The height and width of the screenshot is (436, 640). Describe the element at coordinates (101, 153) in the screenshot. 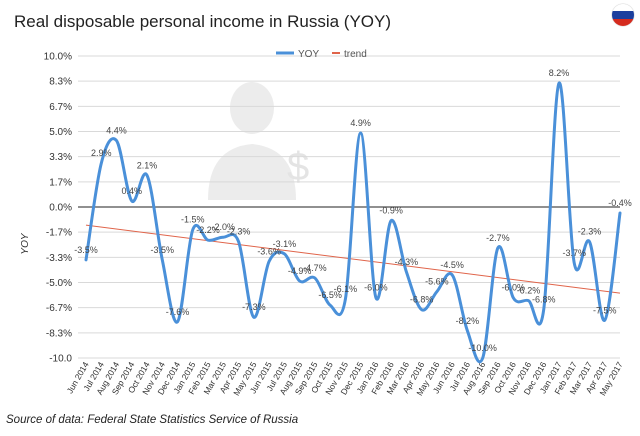

I see `data-label: 2.9%` at that location.